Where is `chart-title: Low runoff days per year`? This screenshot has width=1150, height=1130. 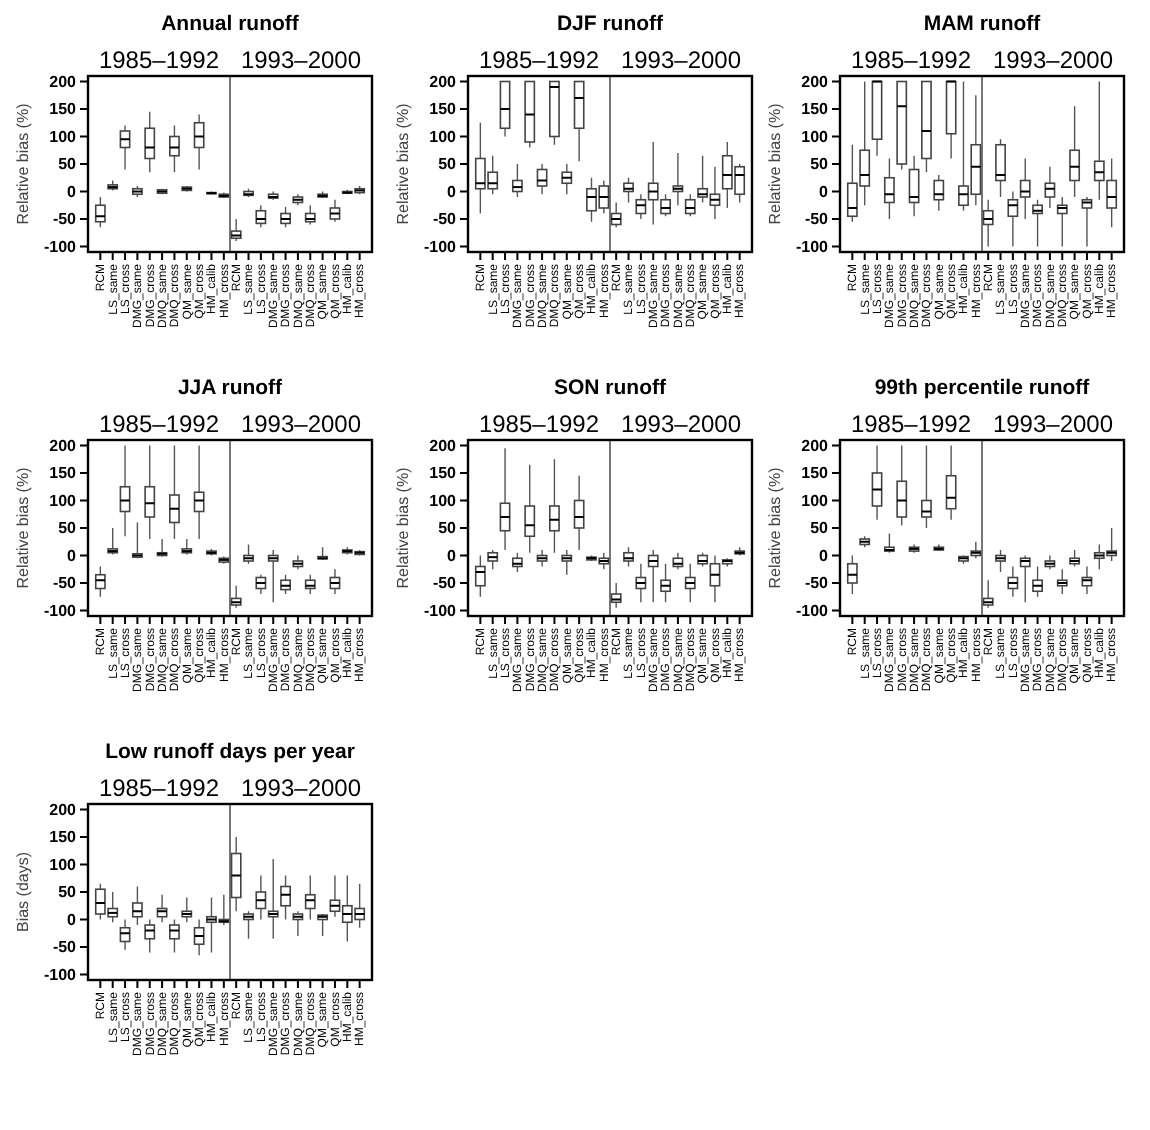
chart-title: Low runoff days per year is located at coordinates (230, 752).